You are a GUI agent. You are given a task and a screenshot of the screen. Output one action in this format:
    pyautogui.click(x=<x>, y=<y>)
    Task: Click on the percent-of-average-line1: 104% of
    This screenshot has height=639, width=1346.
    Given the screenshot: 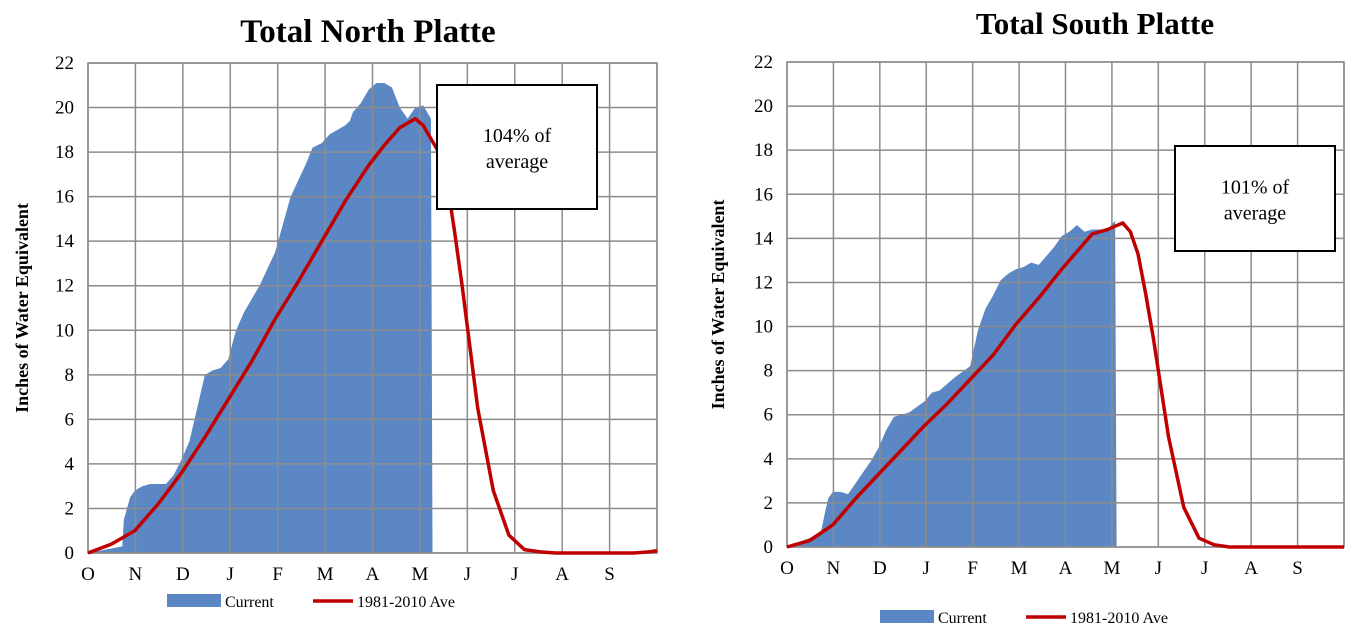 What is the action you would take?
    pyautogui.click(x=517, y=136)
    